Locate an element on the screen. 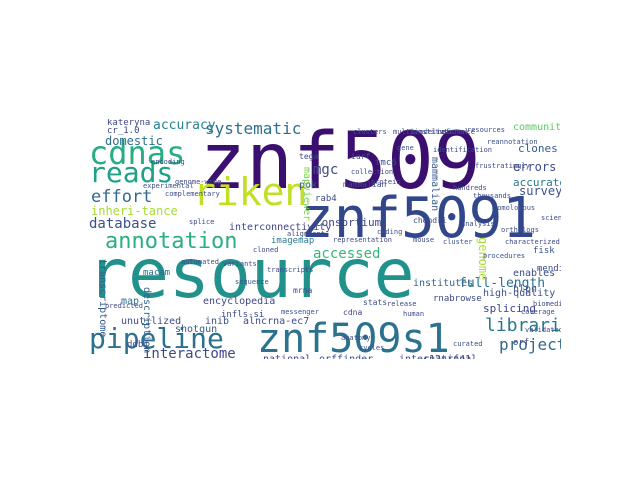  word-fisk: fisk is located at coordinates (544, 251).